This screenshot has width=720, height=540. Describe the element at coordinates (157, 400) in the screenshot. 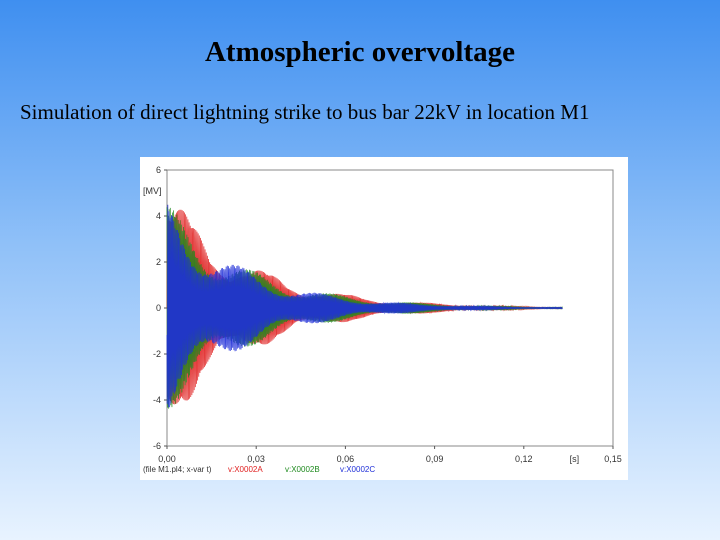

I see `y-tick-label: -4` at that location.